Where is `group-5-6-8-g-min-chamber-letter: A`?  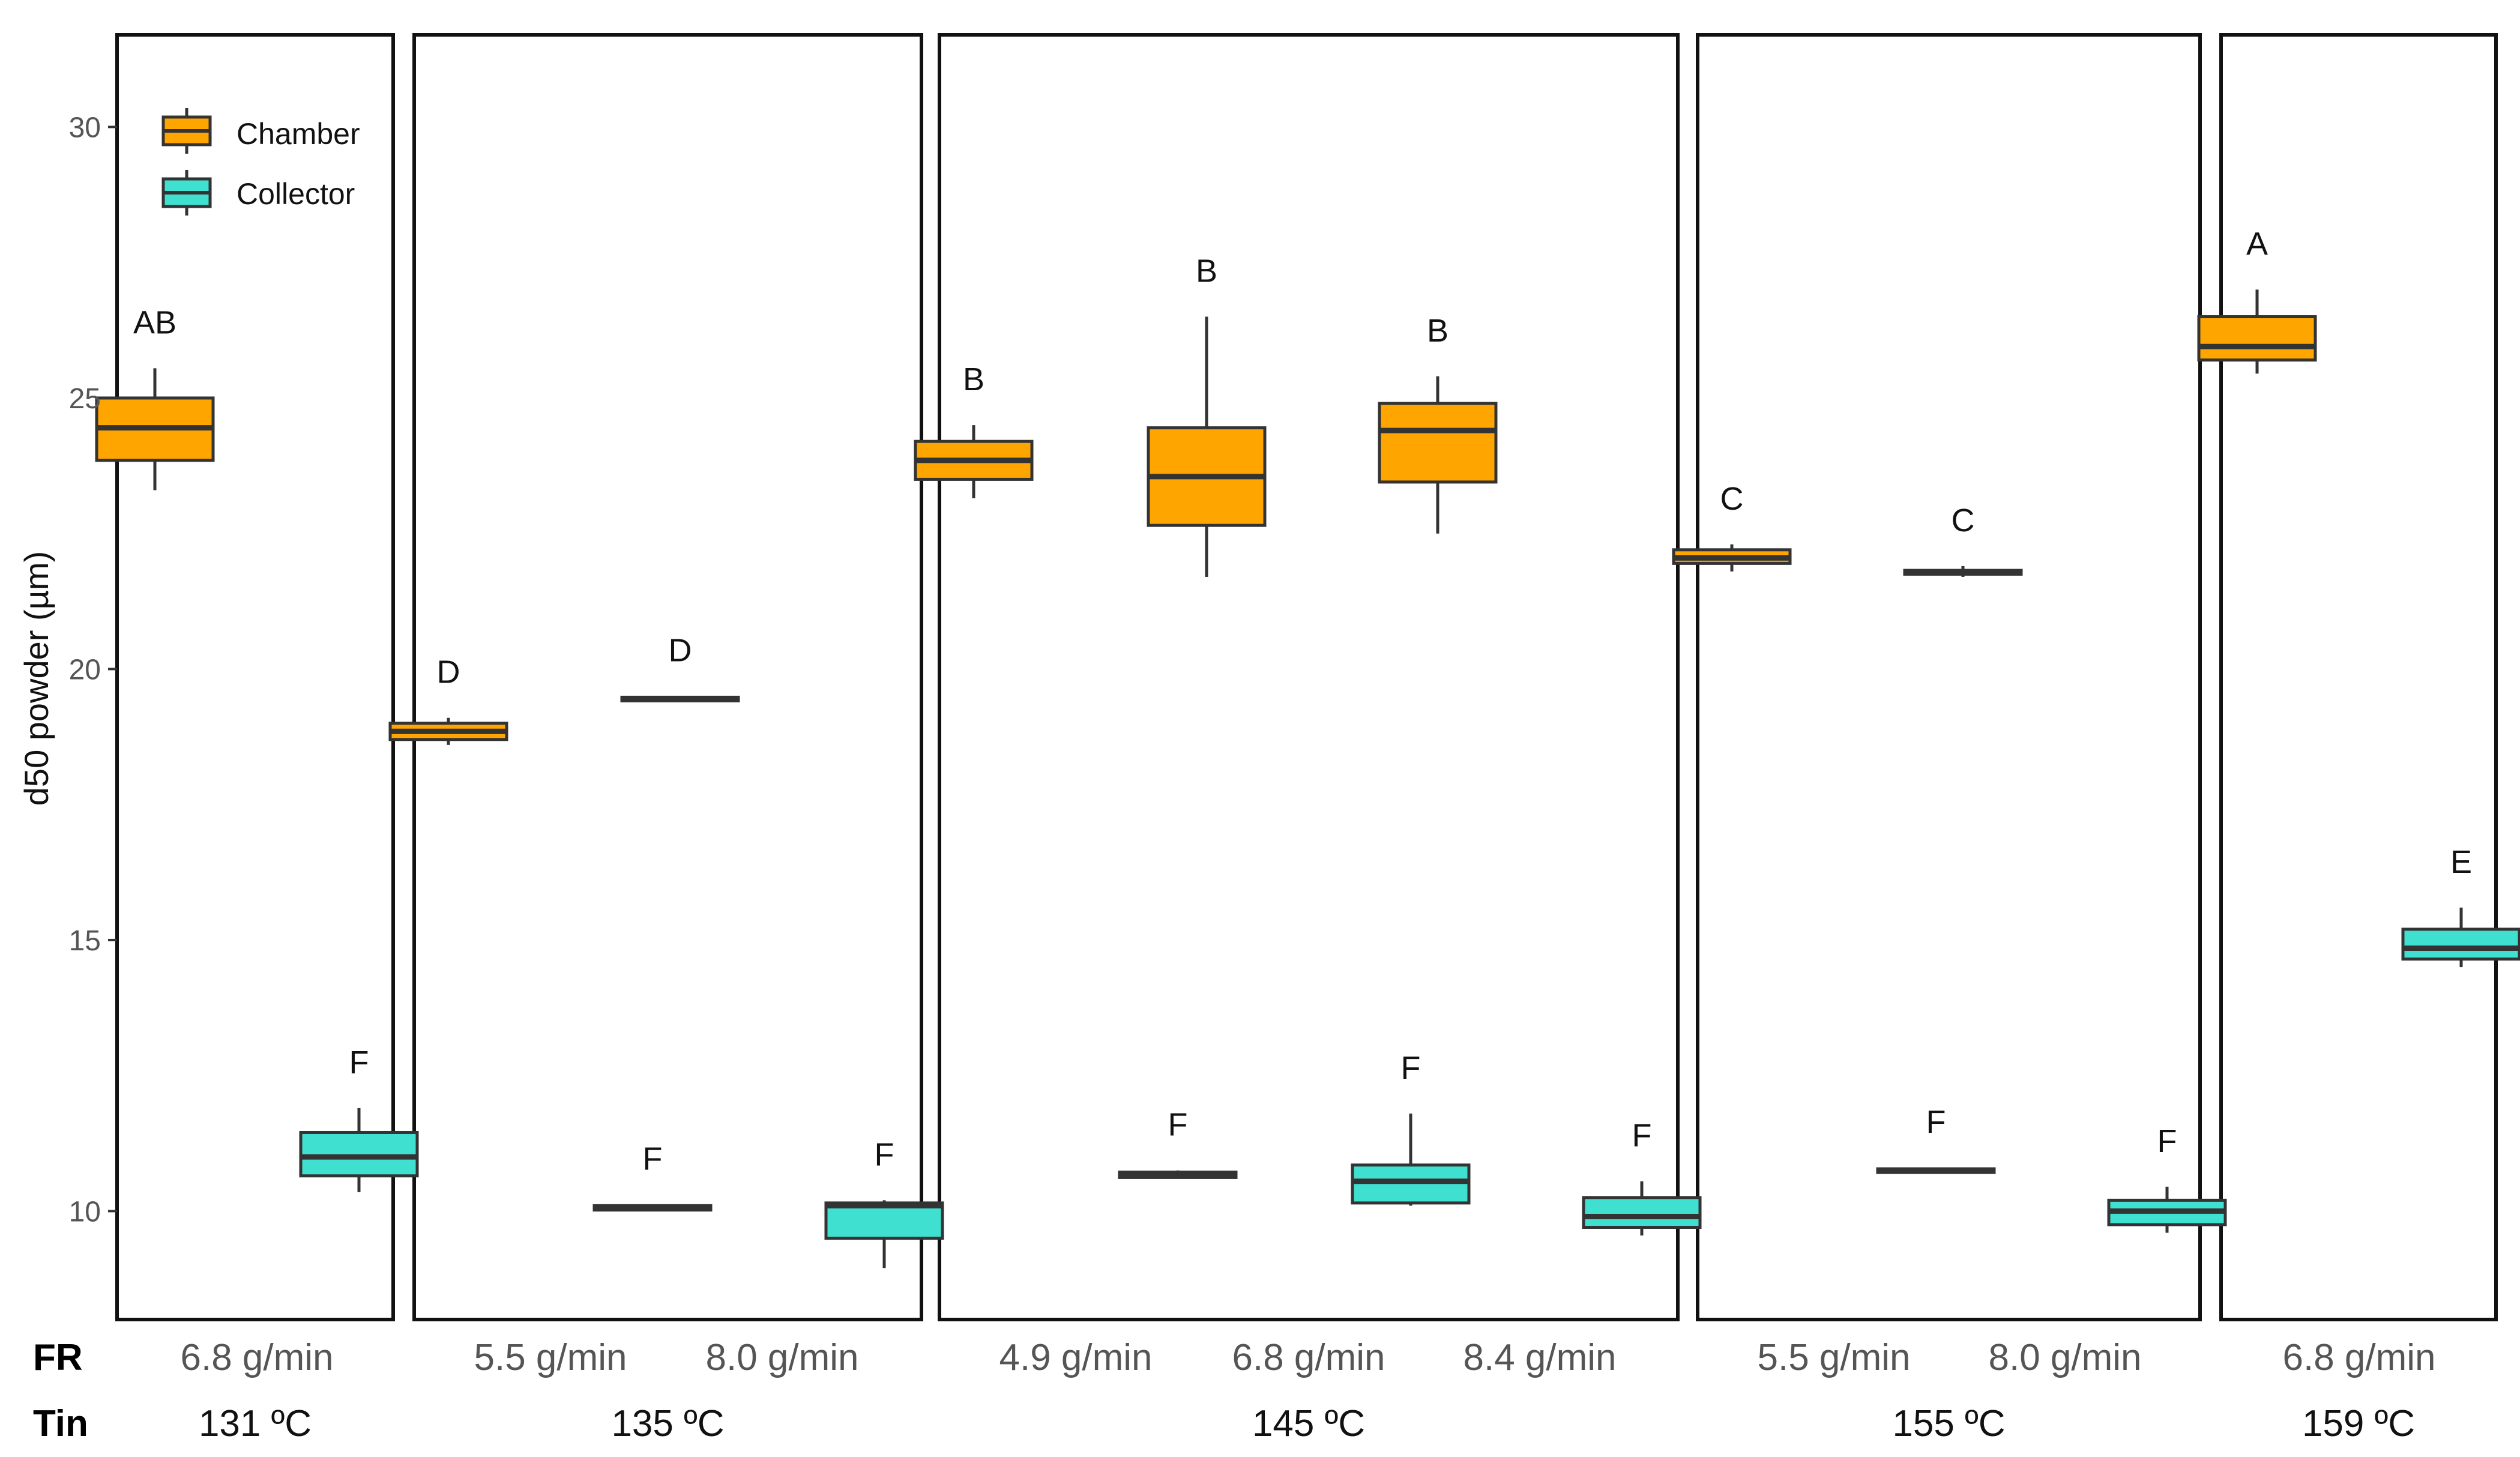 group-5-6-8-g-min-chamber-letter: A is located at coordinates (2257, 244).